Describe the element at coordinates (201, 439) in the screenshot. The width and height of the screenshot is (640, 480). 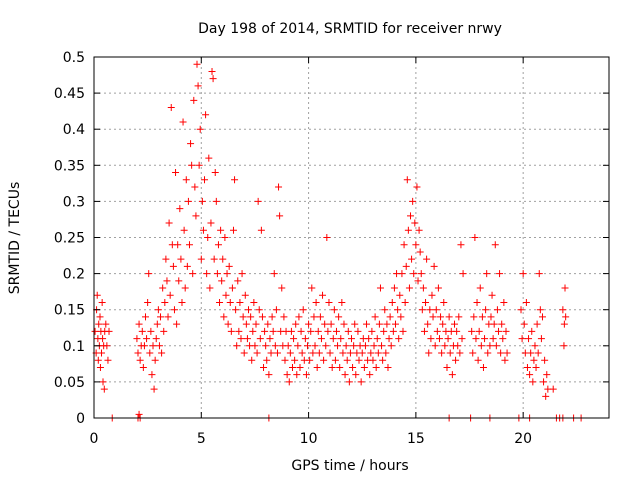
I see `x-tick-label: 5` at that location.